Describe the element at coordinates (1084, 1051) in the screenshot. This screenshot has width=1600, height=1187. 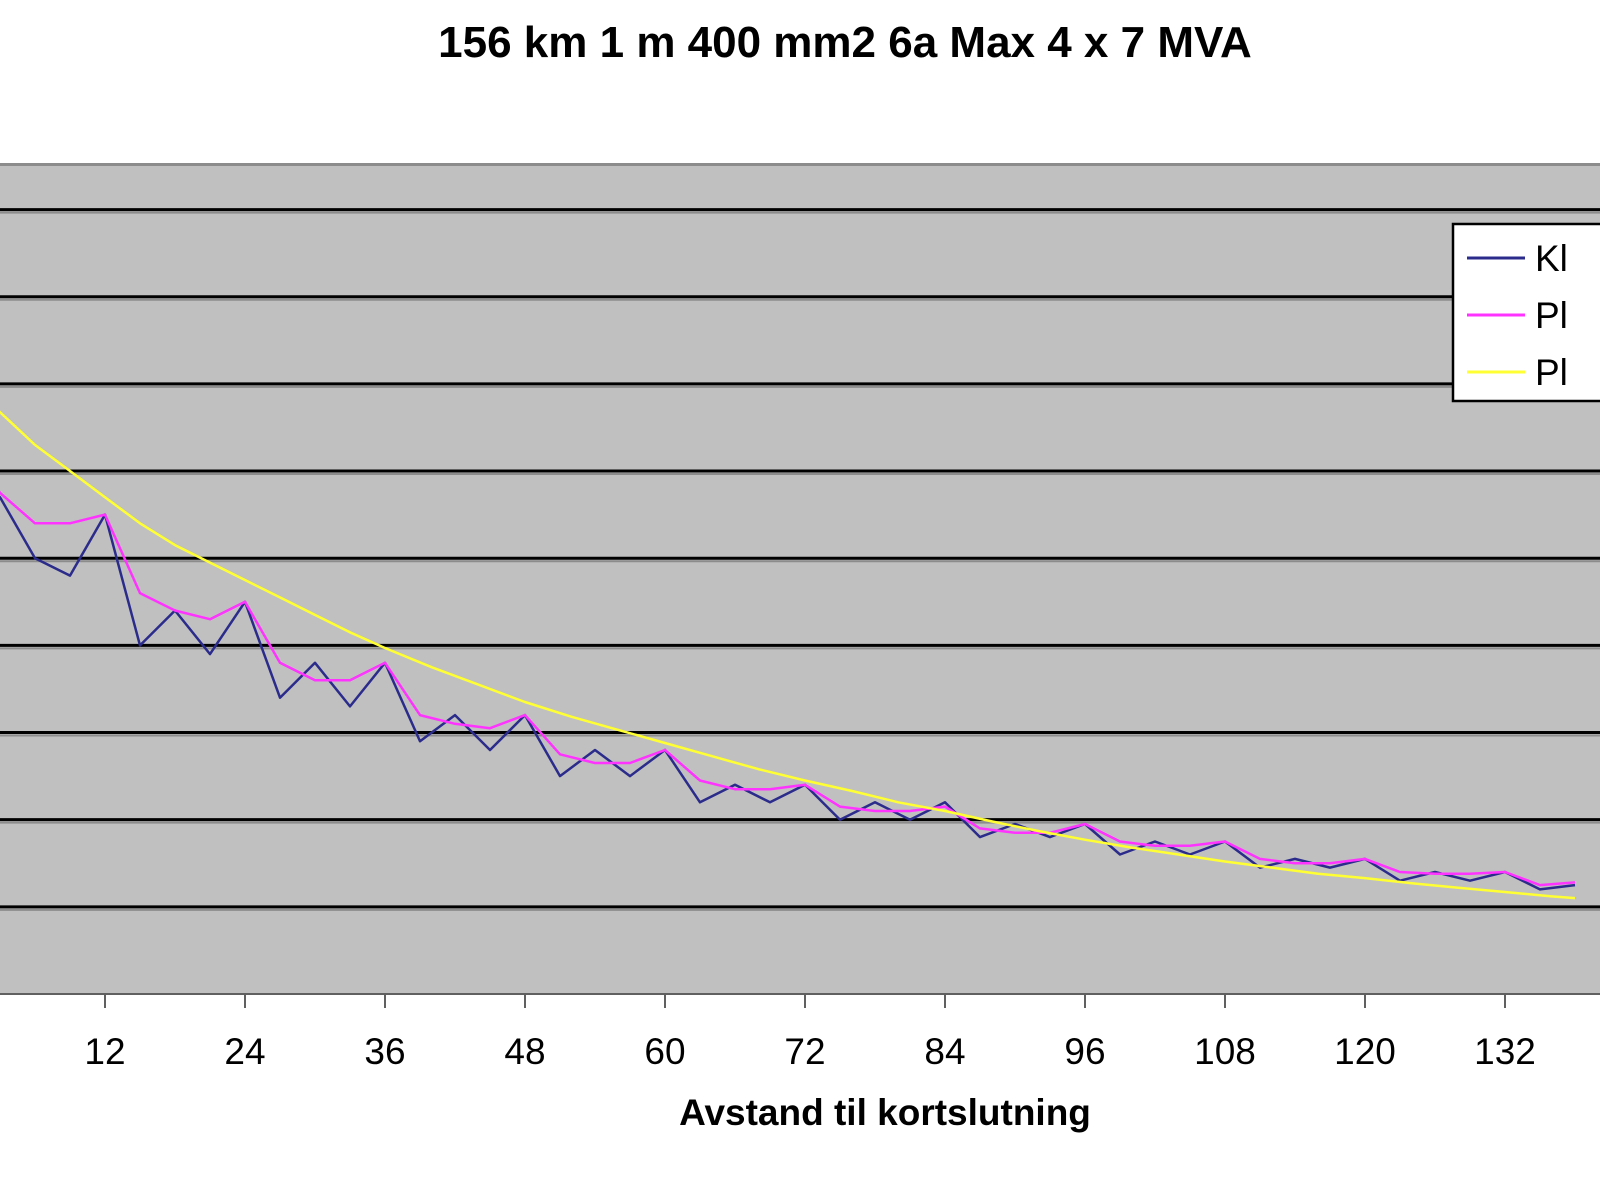
I see `x-tick-label: 96` at that location.